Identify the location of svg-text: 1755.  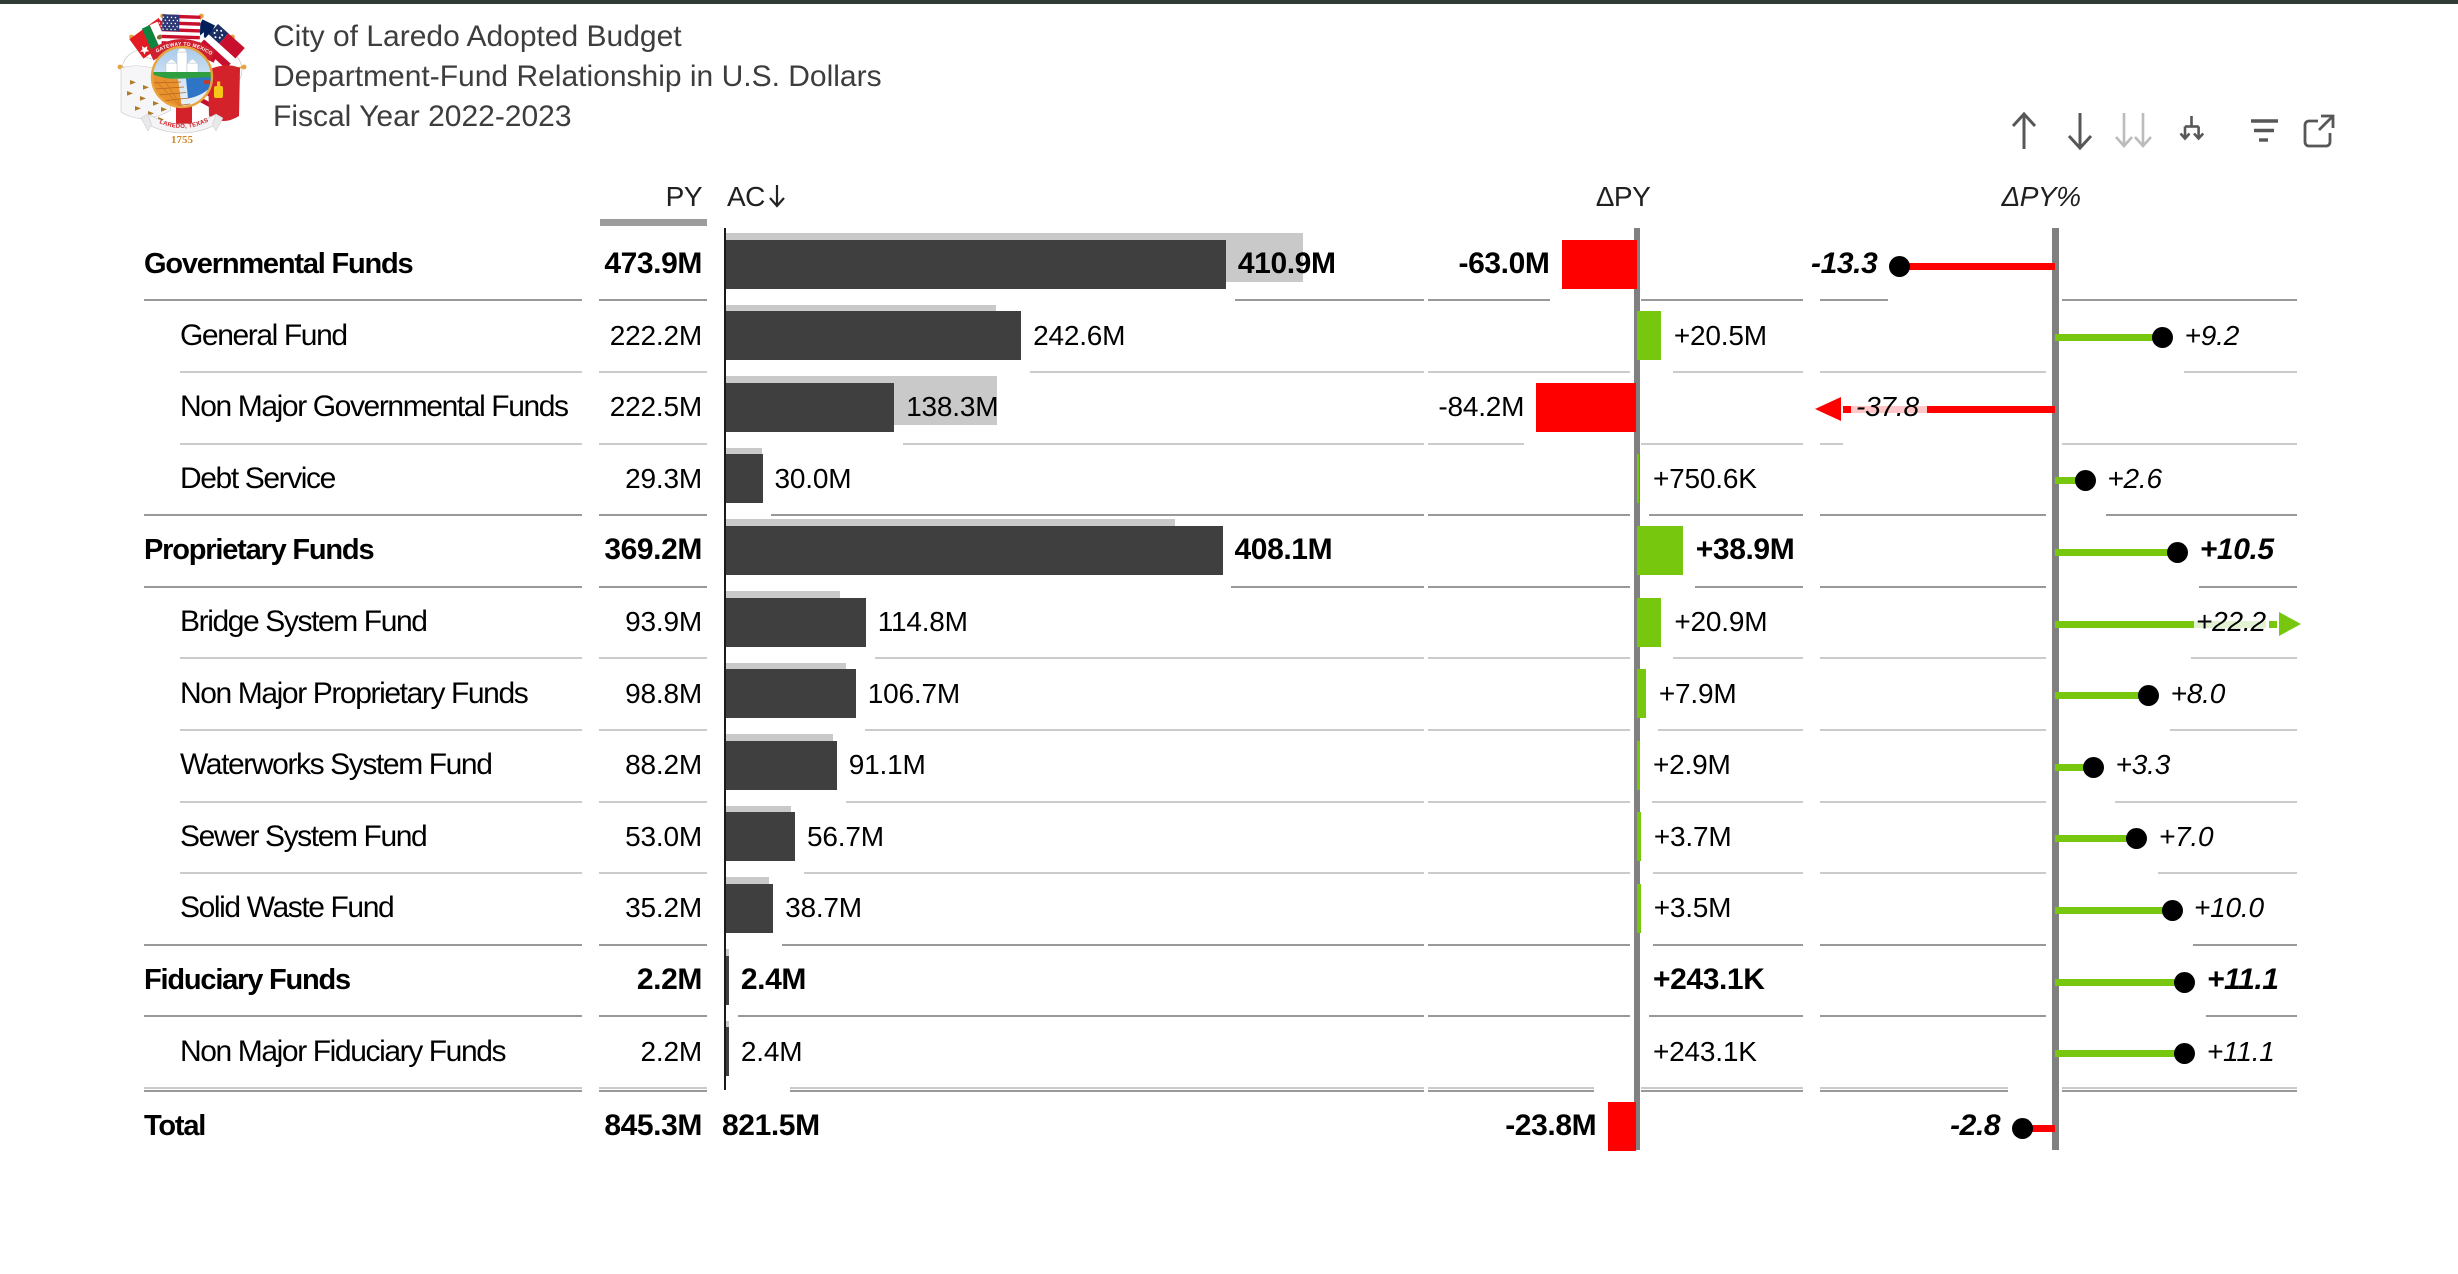
(182, 139).